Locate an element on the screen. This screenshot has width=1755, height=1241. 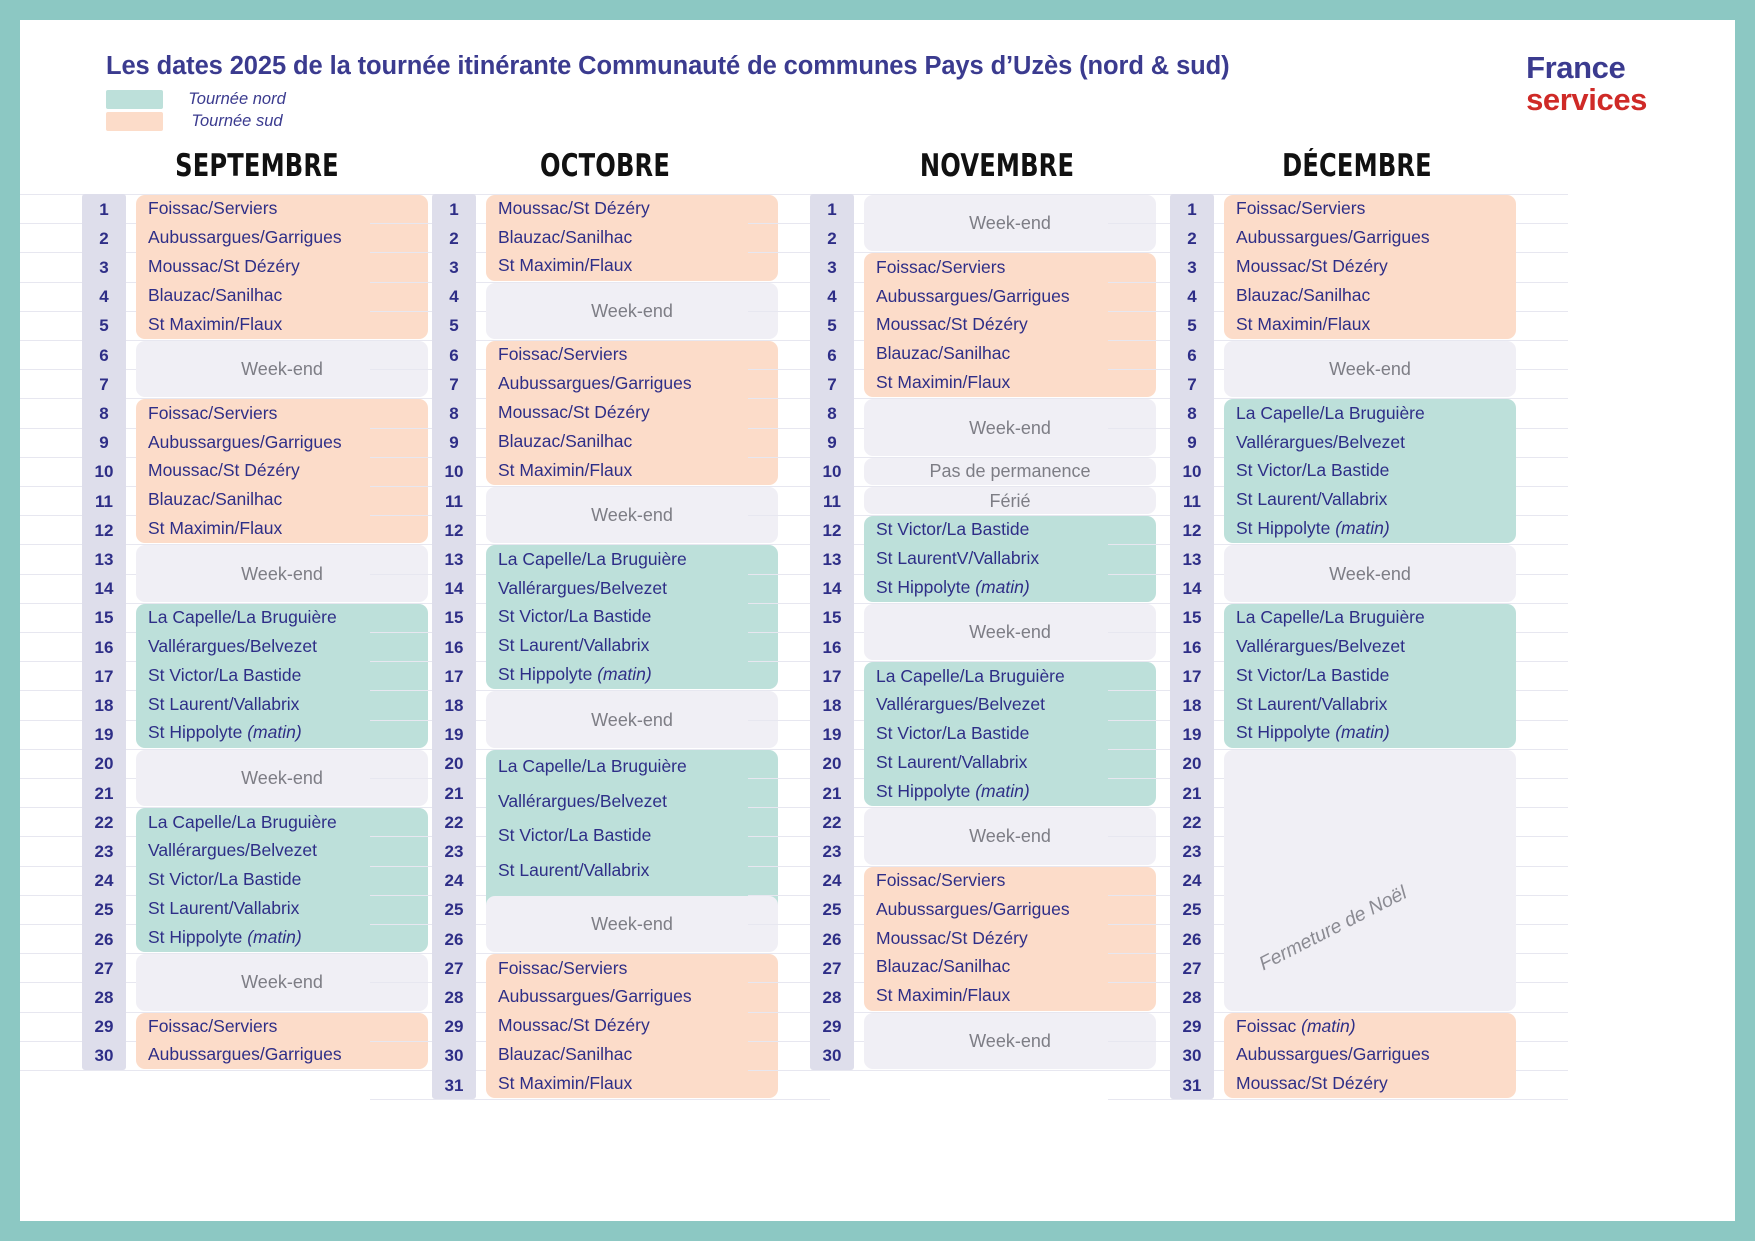
france-services-logo: France services is located at coordinates (1586, 83).